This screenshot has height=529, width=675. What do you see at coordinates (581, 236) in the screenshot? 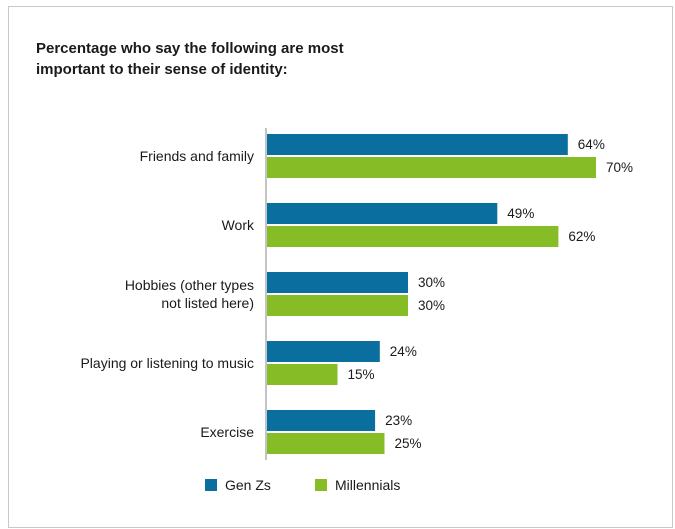
I see `data-label: 62%` at bounding box center [581, 236].